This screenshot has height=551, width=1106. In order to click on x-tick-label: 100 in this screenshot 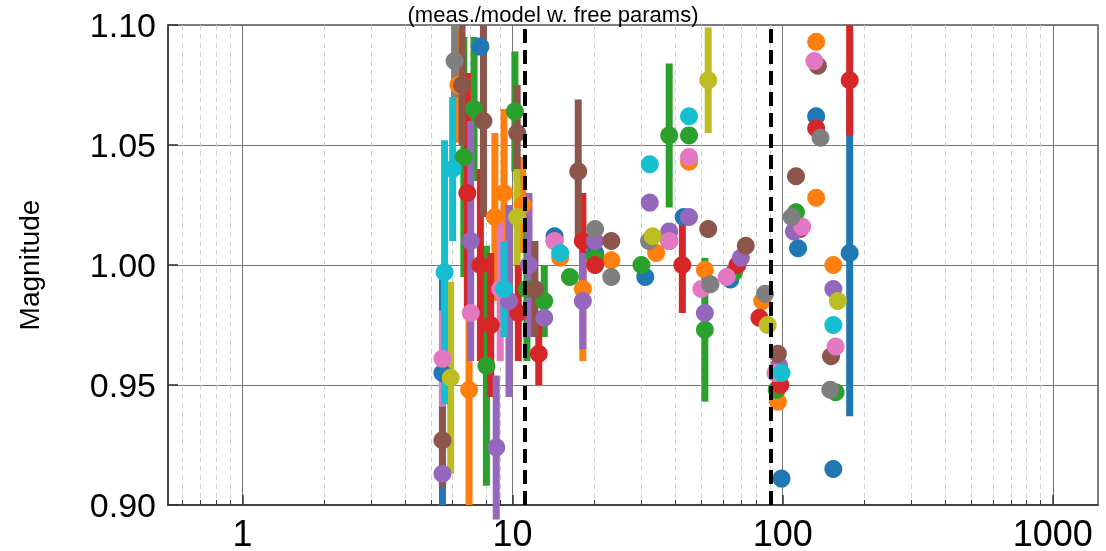, I will do `click(782, 531)`.